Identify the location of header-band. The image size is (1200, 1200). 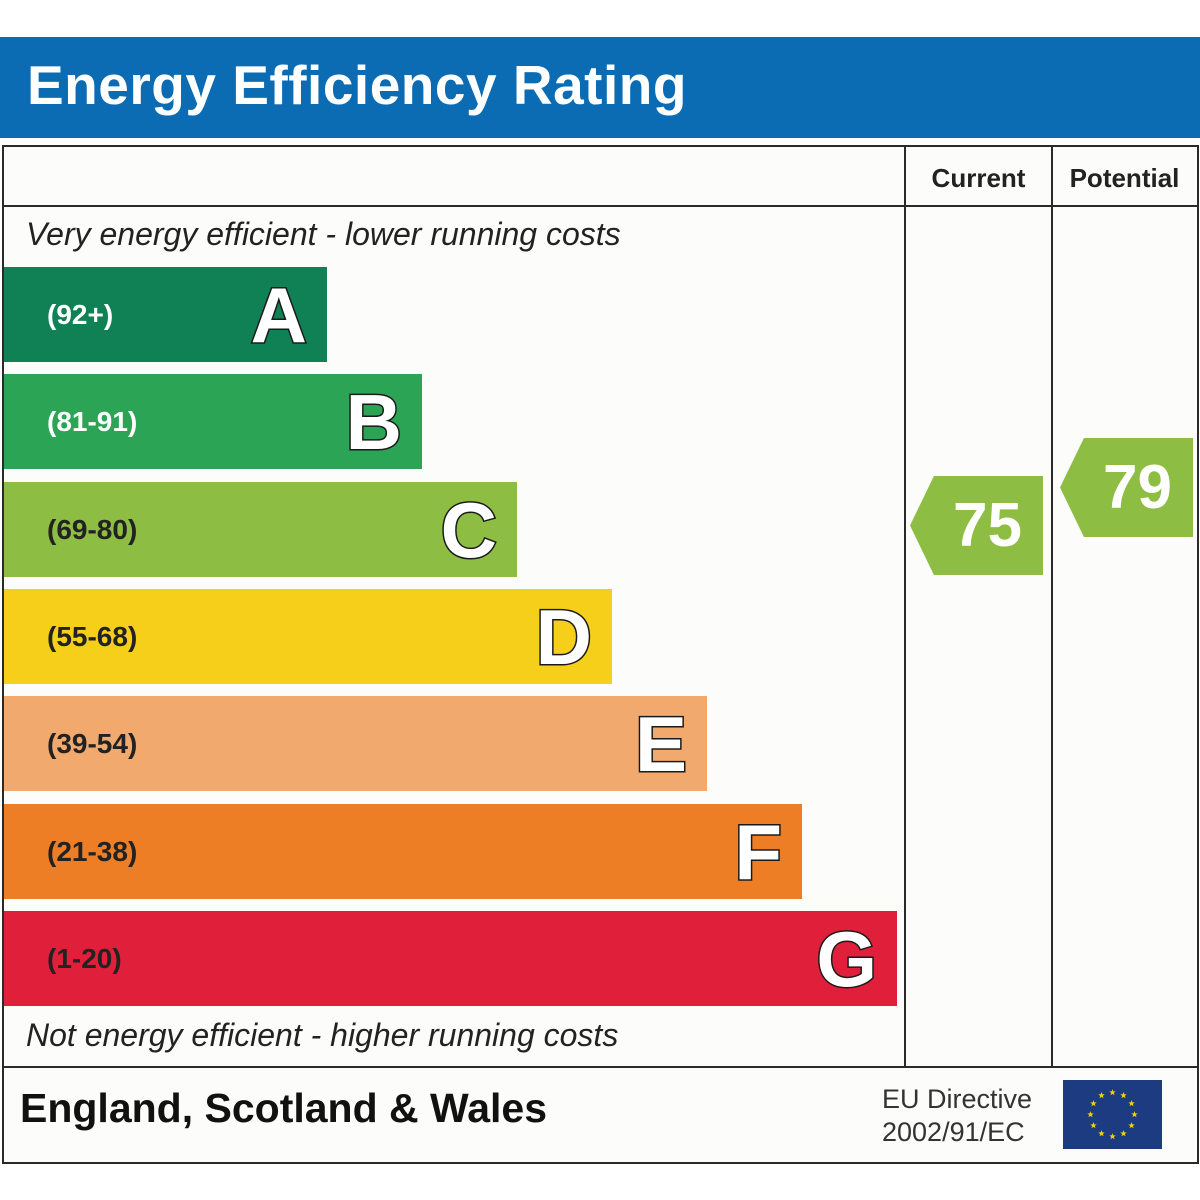
(600, 87).